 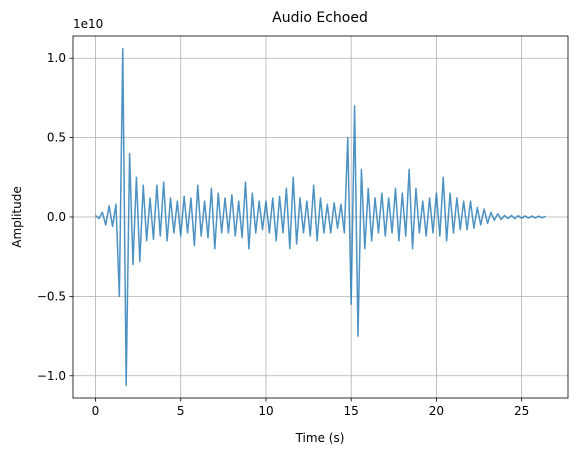 What do you see at coordinates (56, 58) in the screenshot?
I see `y-tick-label: 1.0` at bounding box center [56, 58].